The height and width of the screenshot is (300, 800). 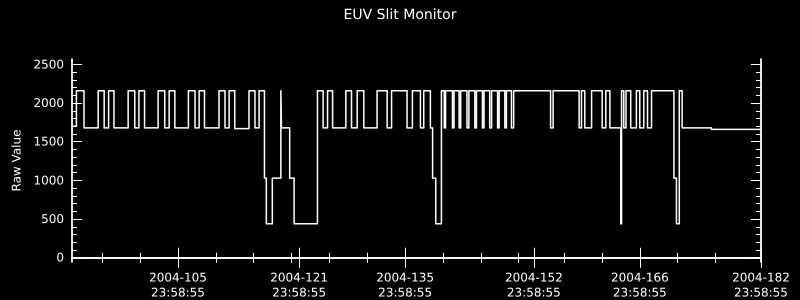 I want to click on y-tick-label: 2500, so click(x=48, y=64).